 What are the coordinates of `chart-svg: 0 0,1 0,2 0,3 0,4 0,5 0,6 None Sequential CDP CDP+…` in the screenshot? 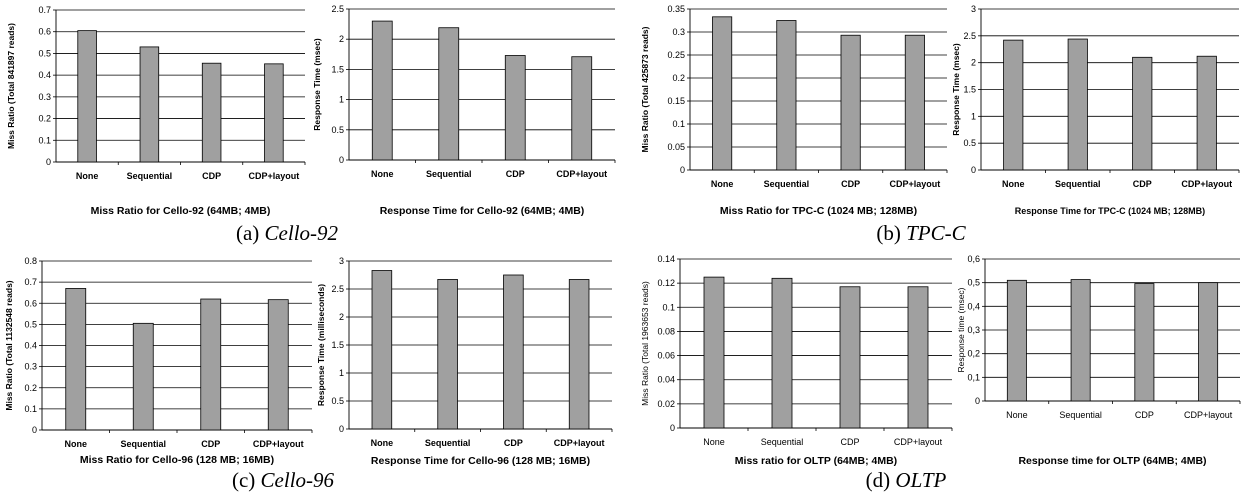 It's located at (1098, 360).